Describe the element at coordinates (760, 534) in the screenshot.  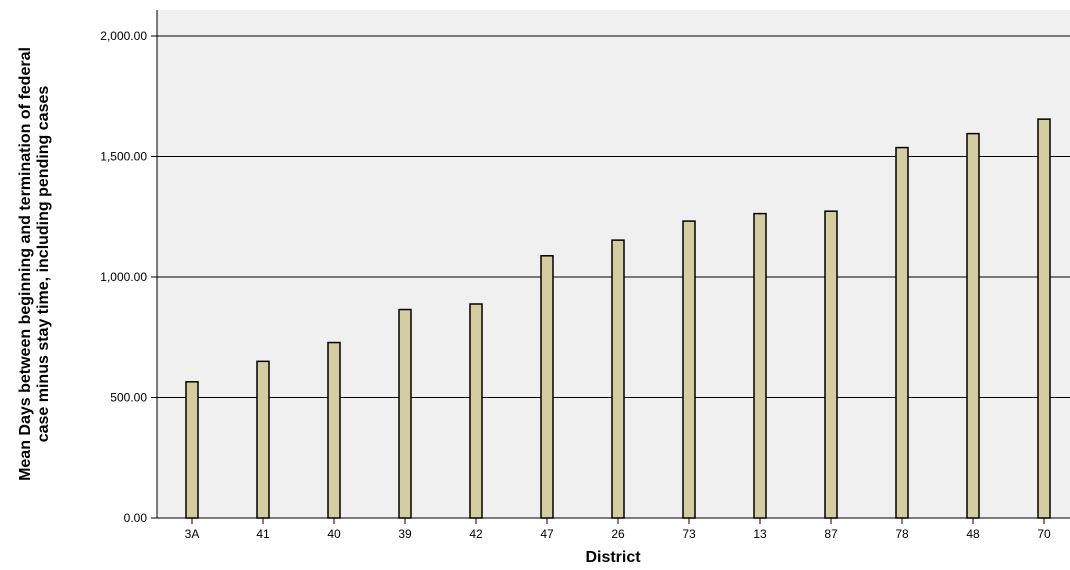
I see `x-tick-label: 13` at that location.